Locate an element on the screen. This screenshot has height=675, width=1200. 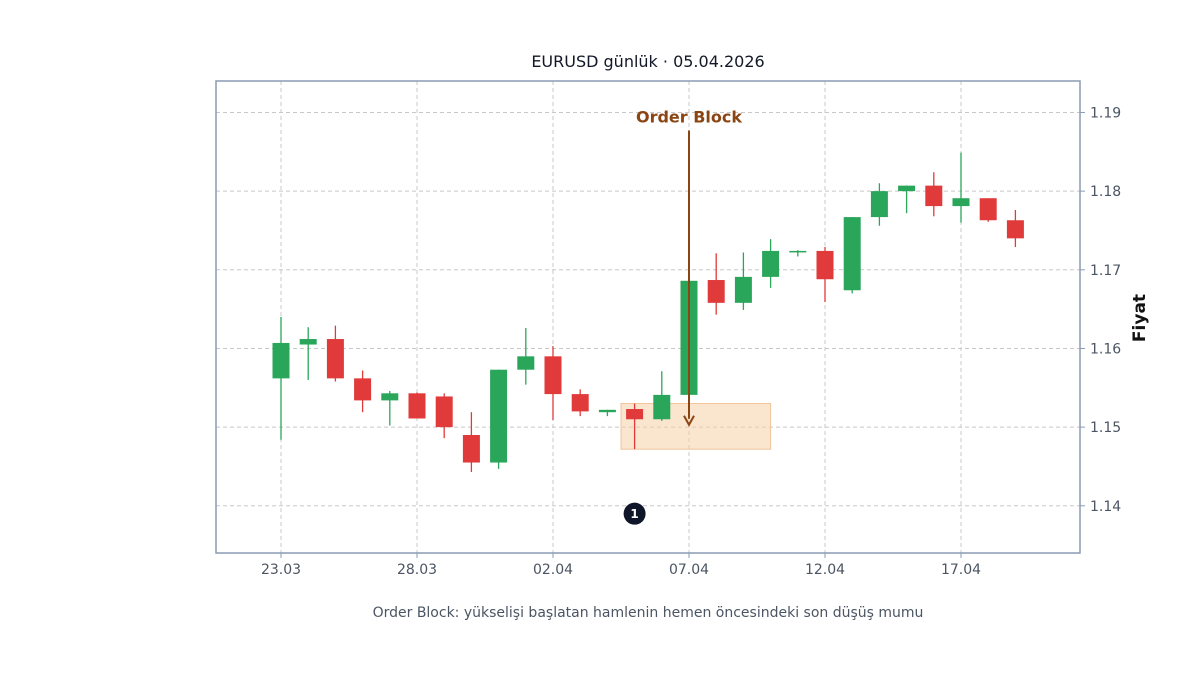
x-tick-label: 17.04 is located at coordinates (961, 570).